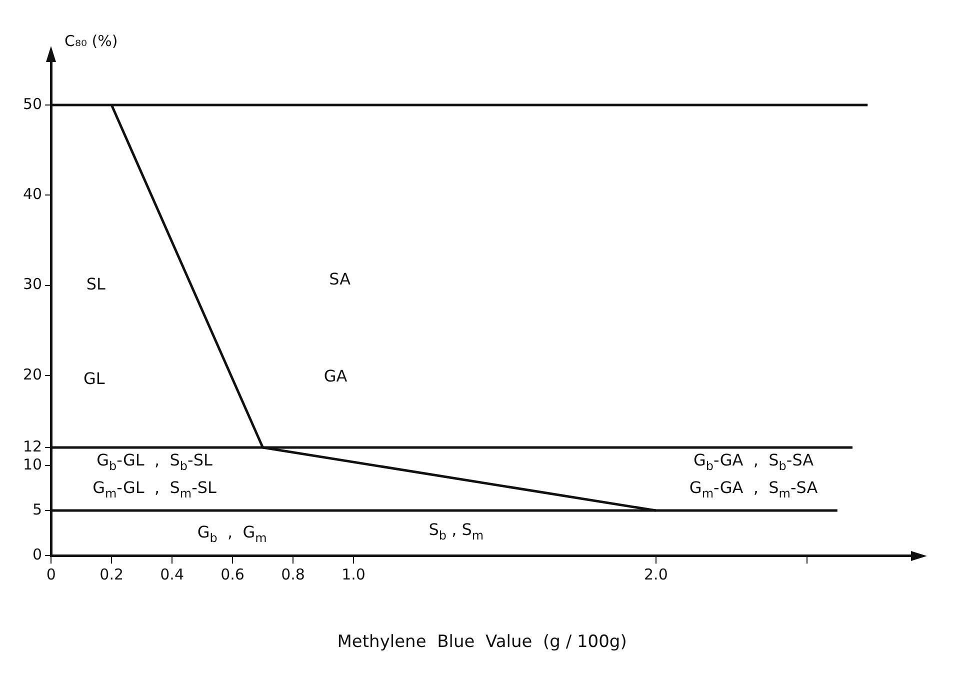  I want to click on y-tick-label: 40, so click(32, 194).